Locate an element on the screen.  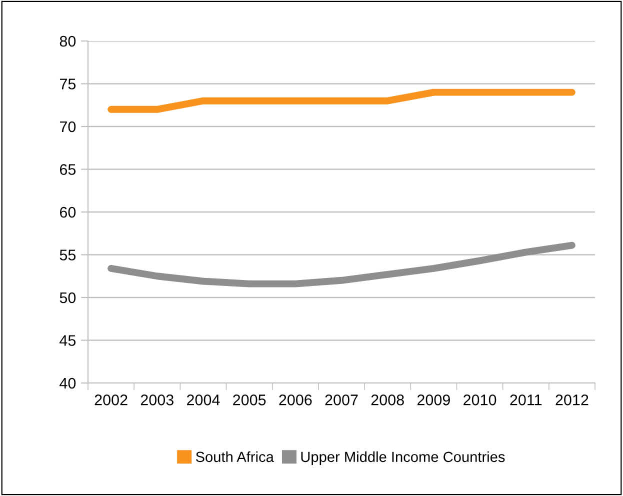
x-tick-label: 2010 is located at coordinates (480, 400).